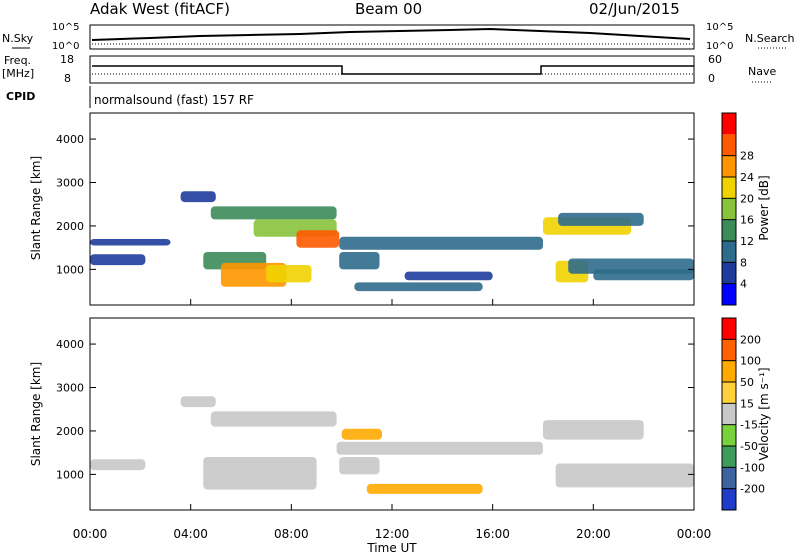 Image resolution: width=800 pixels, height=554 pixels. I want to click on velocity-heatmap, so click(392, 445).